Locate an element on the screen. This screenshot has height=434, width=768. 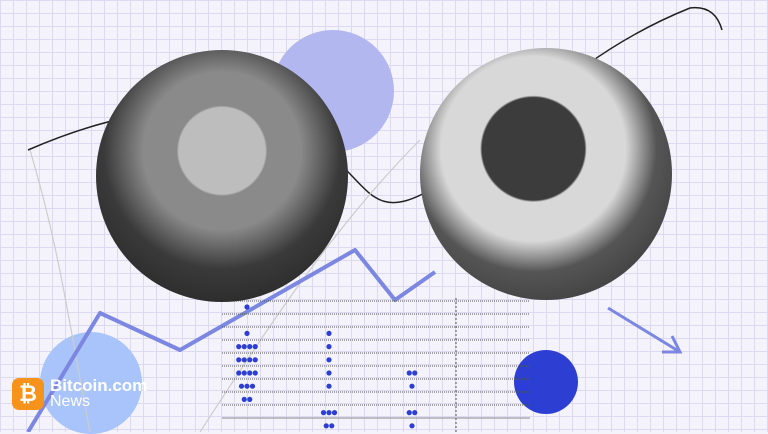
brand-sub: News is located at coordinates (70, 401).